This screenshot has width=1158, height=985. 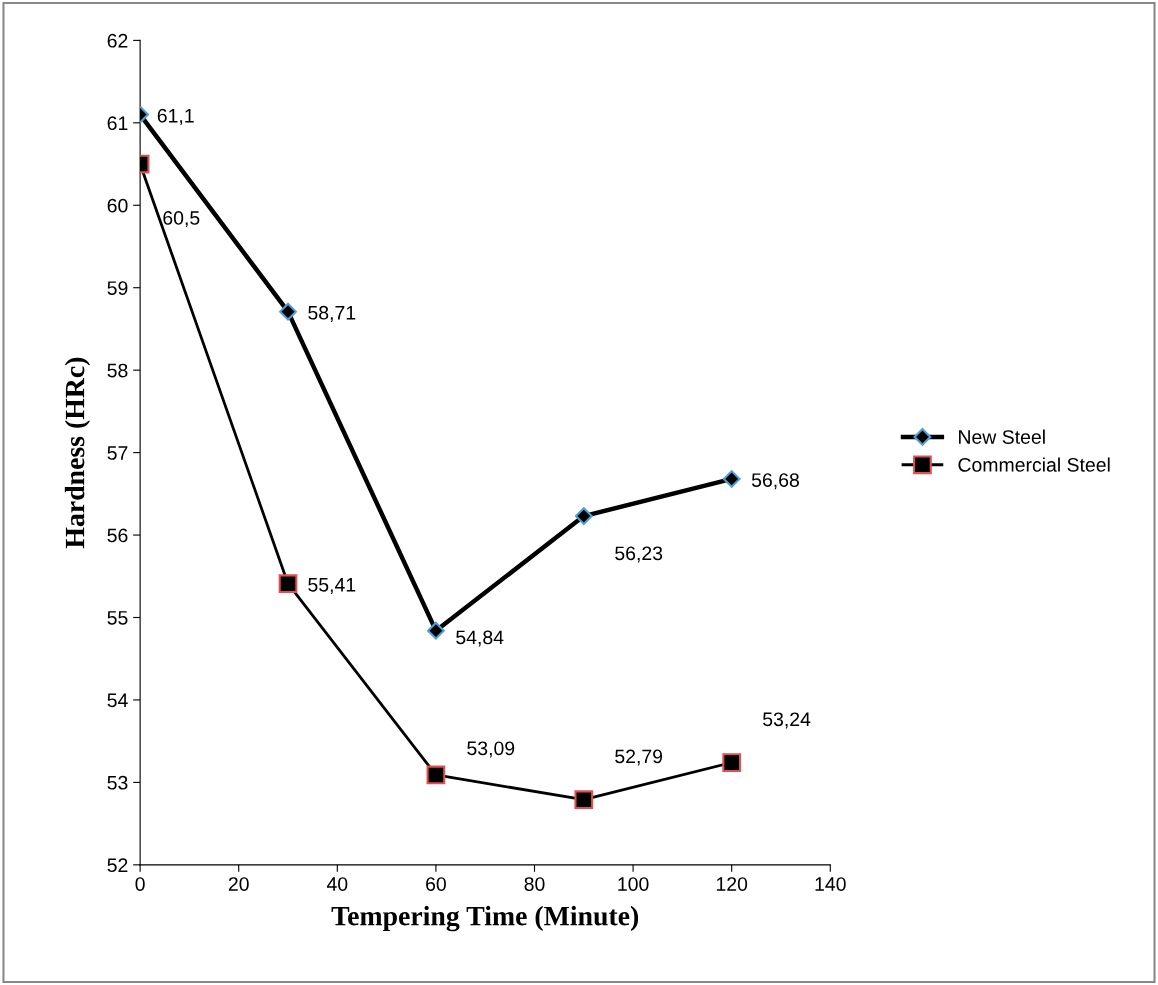 I want to click on x-tick-label: 60, so click(x=436, y=884).